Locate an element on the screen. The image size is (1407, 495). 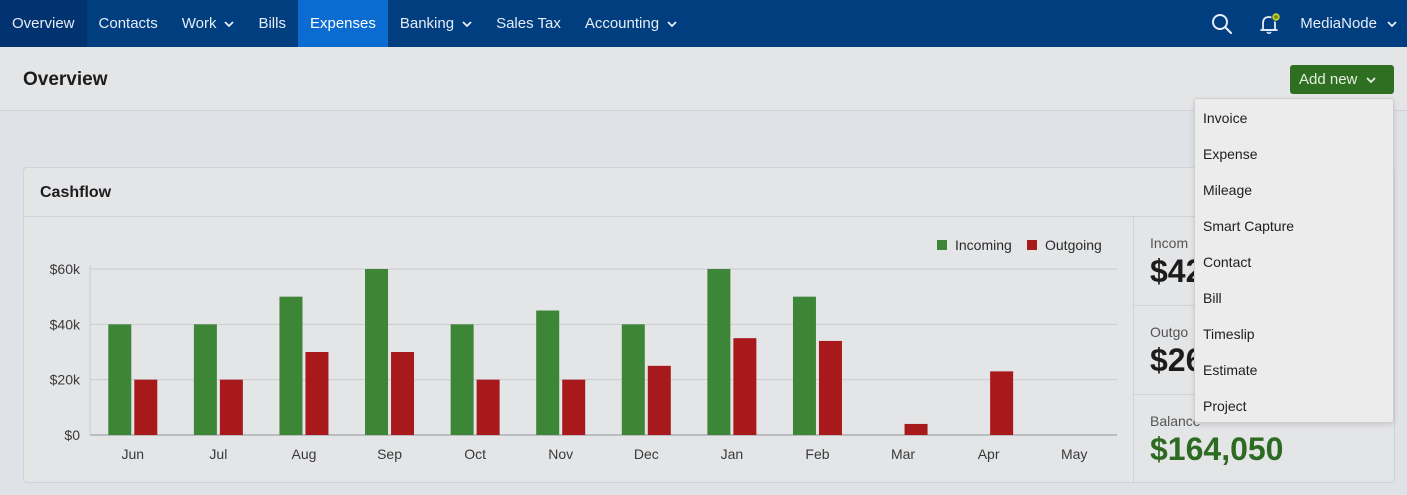
search-icon is located at coordinates (1222, 23).